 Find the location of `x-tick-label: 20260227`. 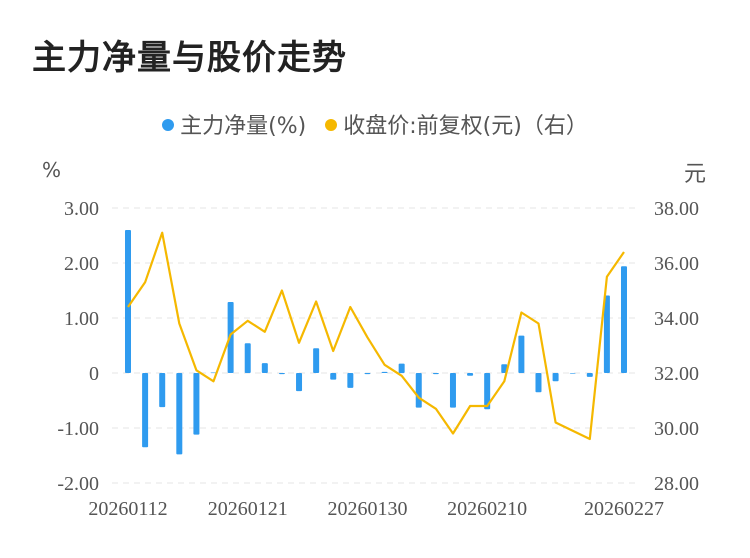

x-tick-label: 20260227 is located at coordinates (624, 509).